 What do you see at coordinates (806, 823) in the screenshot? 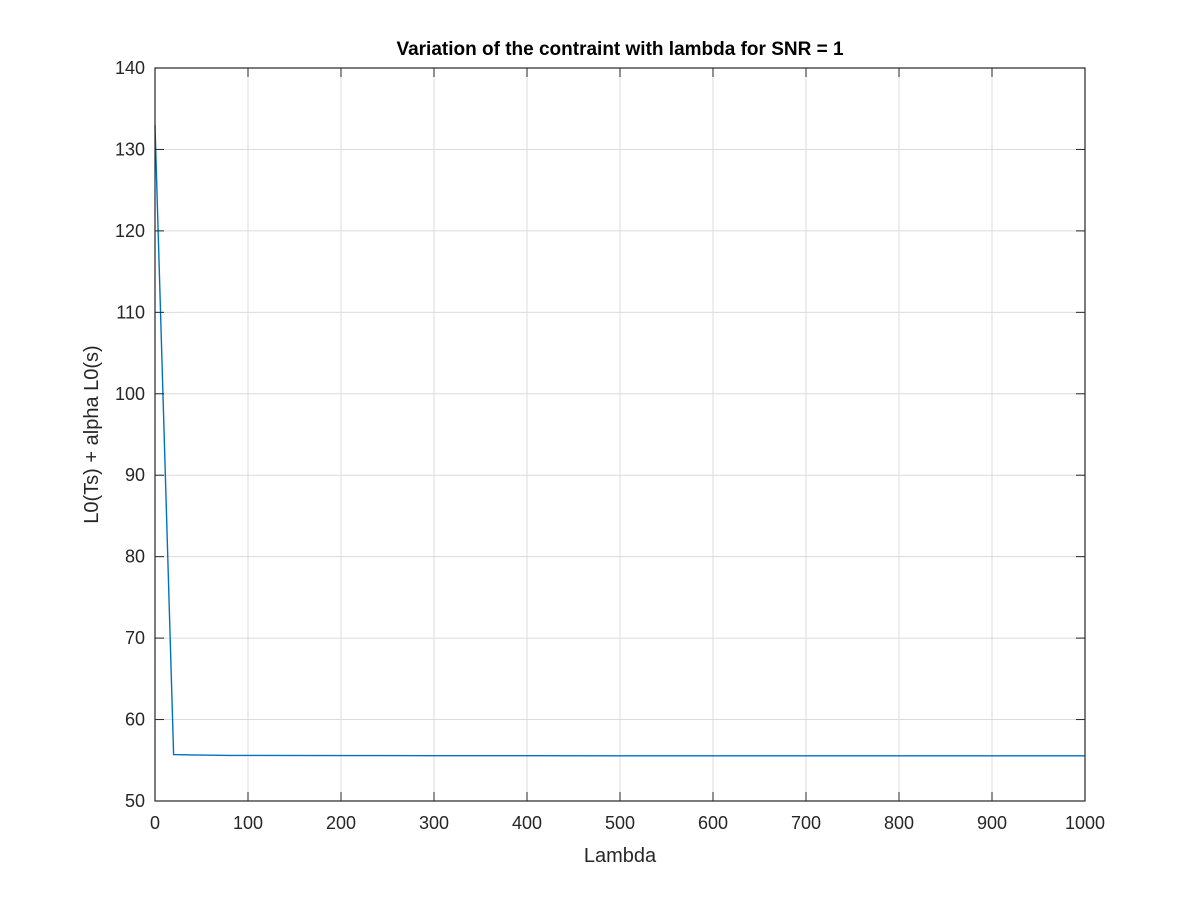
I see `x-tick-label: 700` at bounding box center [806, 823].